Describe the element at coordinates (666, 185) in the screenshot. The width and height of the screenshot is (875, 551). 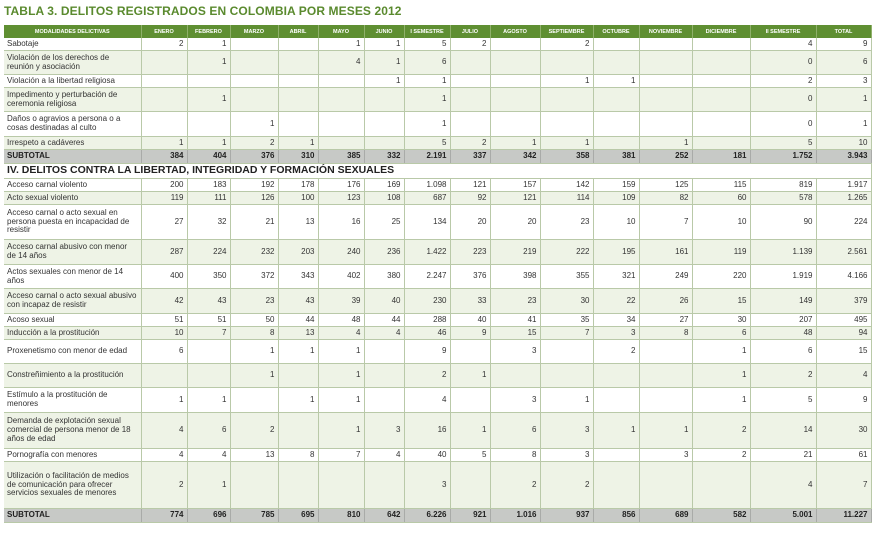
I see `value-cell: 125` at that location.